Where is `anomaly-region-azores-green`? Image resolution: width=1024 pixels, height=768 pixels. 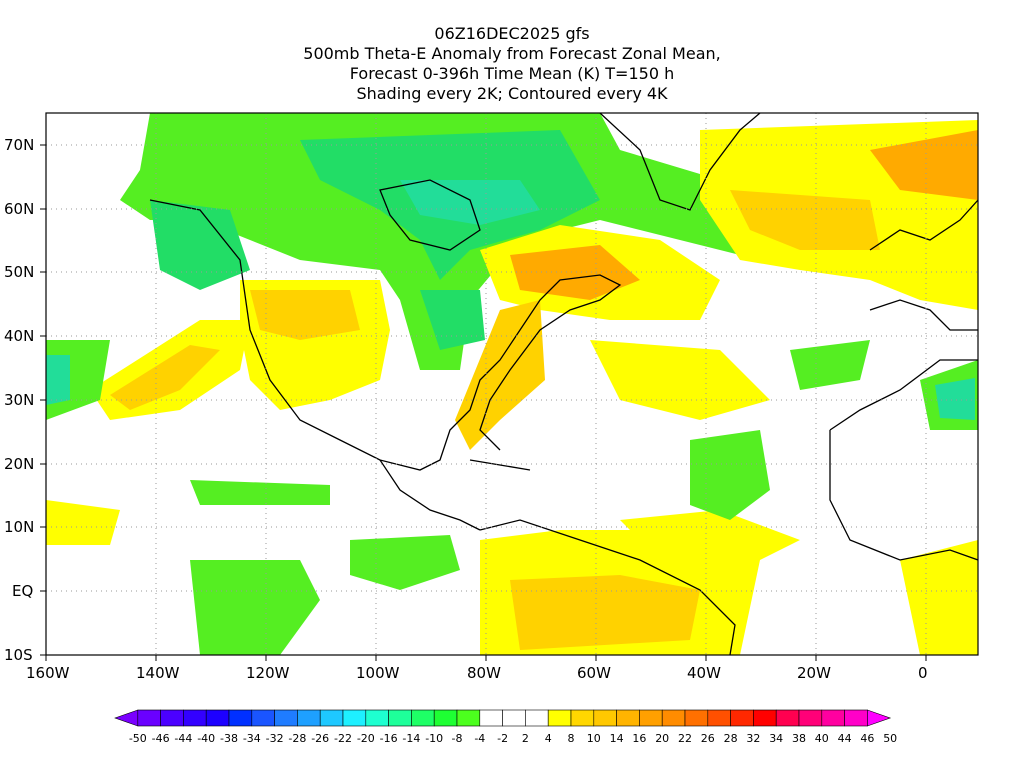 anomaly-region-azores-green is located at coordinates (830, 365).